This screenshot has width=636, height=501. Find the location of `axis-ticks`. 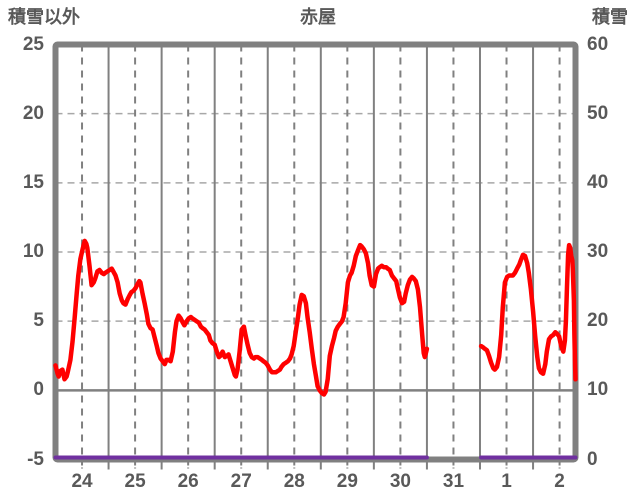

axis-ticks is located at coordinates (321, 466).